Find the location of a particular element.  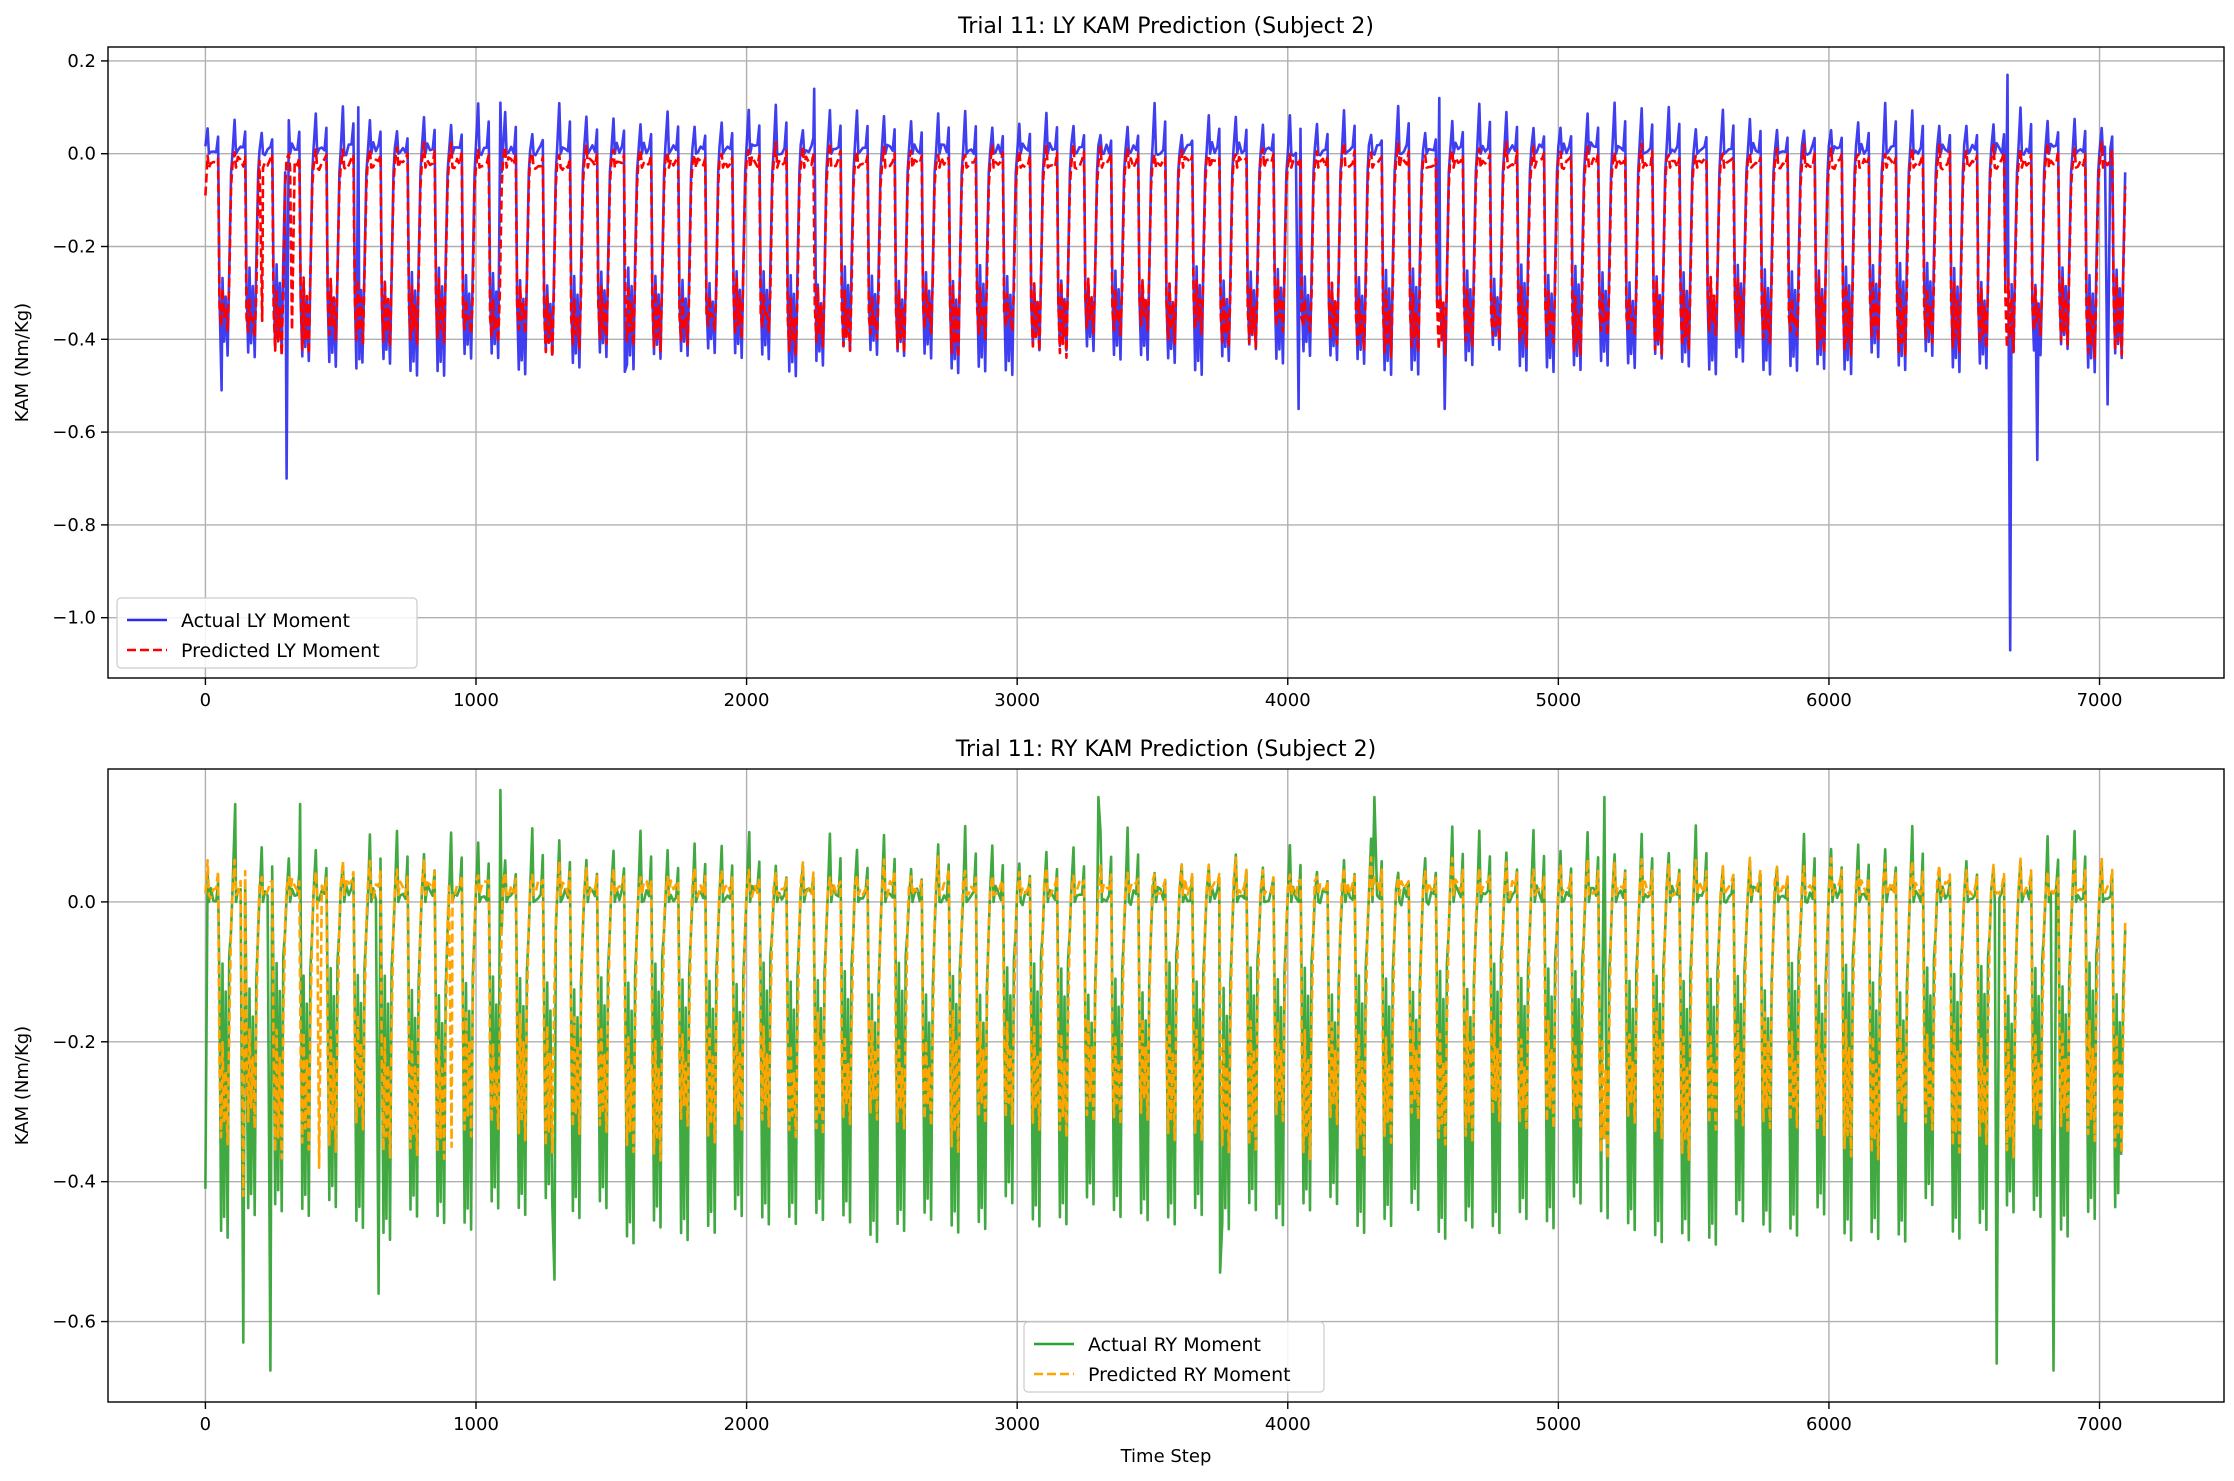

series-line-predicted is located at coordinates (1165, 250).